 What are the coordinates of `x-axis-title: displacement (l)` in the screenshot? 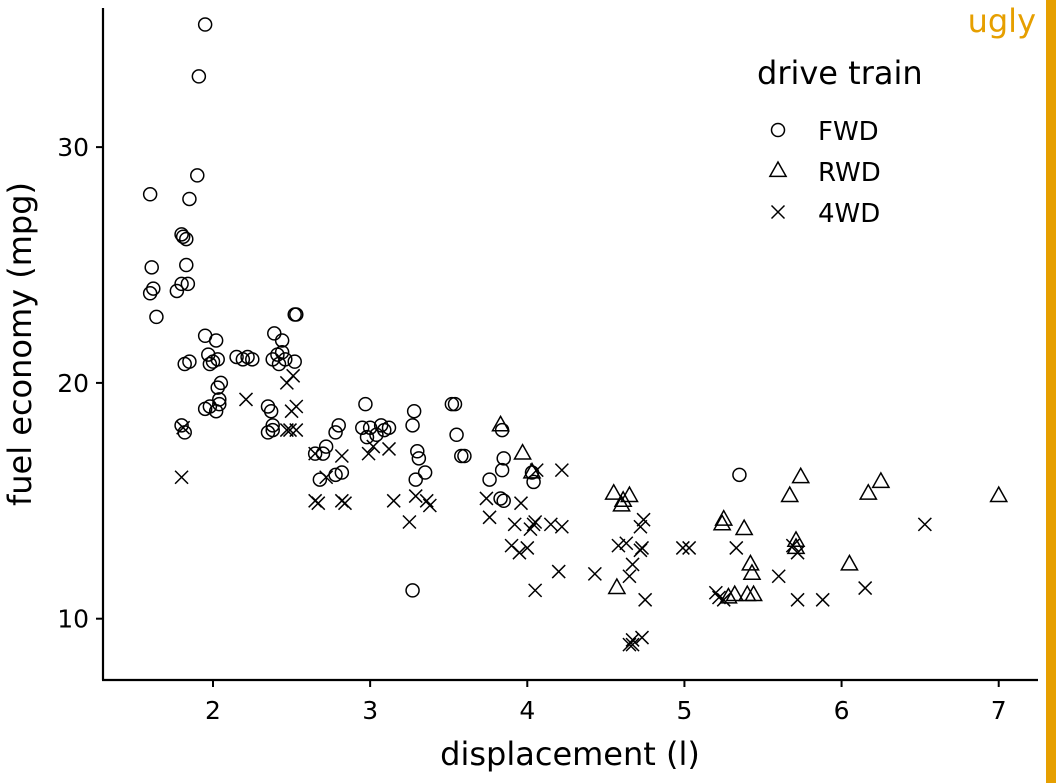 It's located at (570, 754).